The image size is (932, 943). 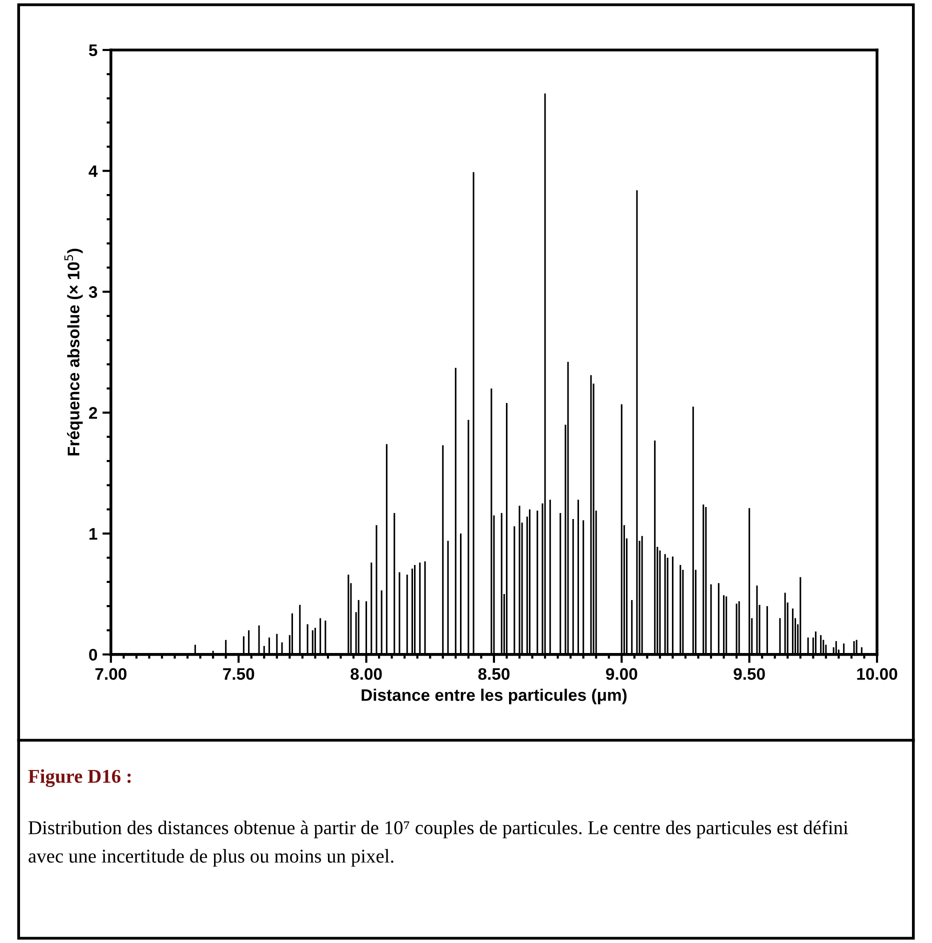 What do you see at coordinates (93, 534) in the screenshot?
I see `y-tick-label: 1` at bounding box center [93, 534].